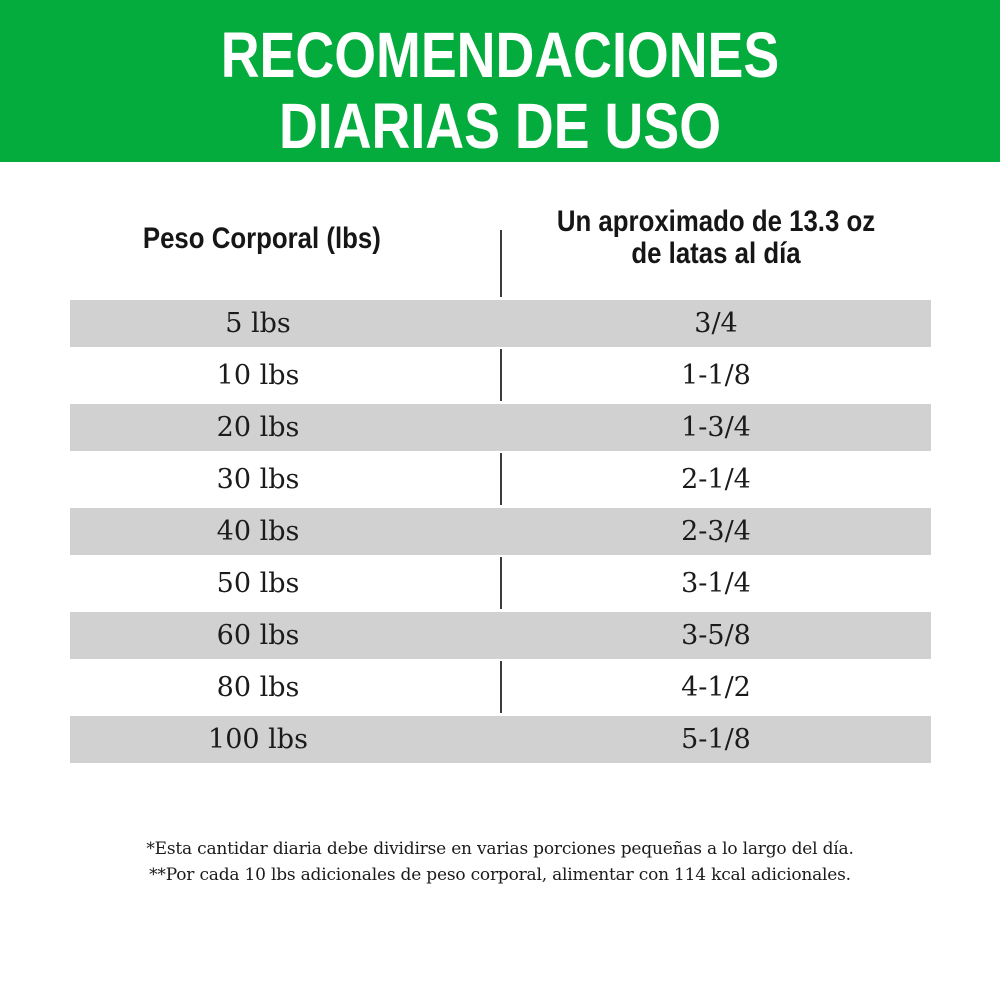 This screenshot has height=1000, width=1000. What do you see at coordinates (258, 323) in the screenshot?
I see `weight-cell: 5 lbs` at bounding box center [258, 323].